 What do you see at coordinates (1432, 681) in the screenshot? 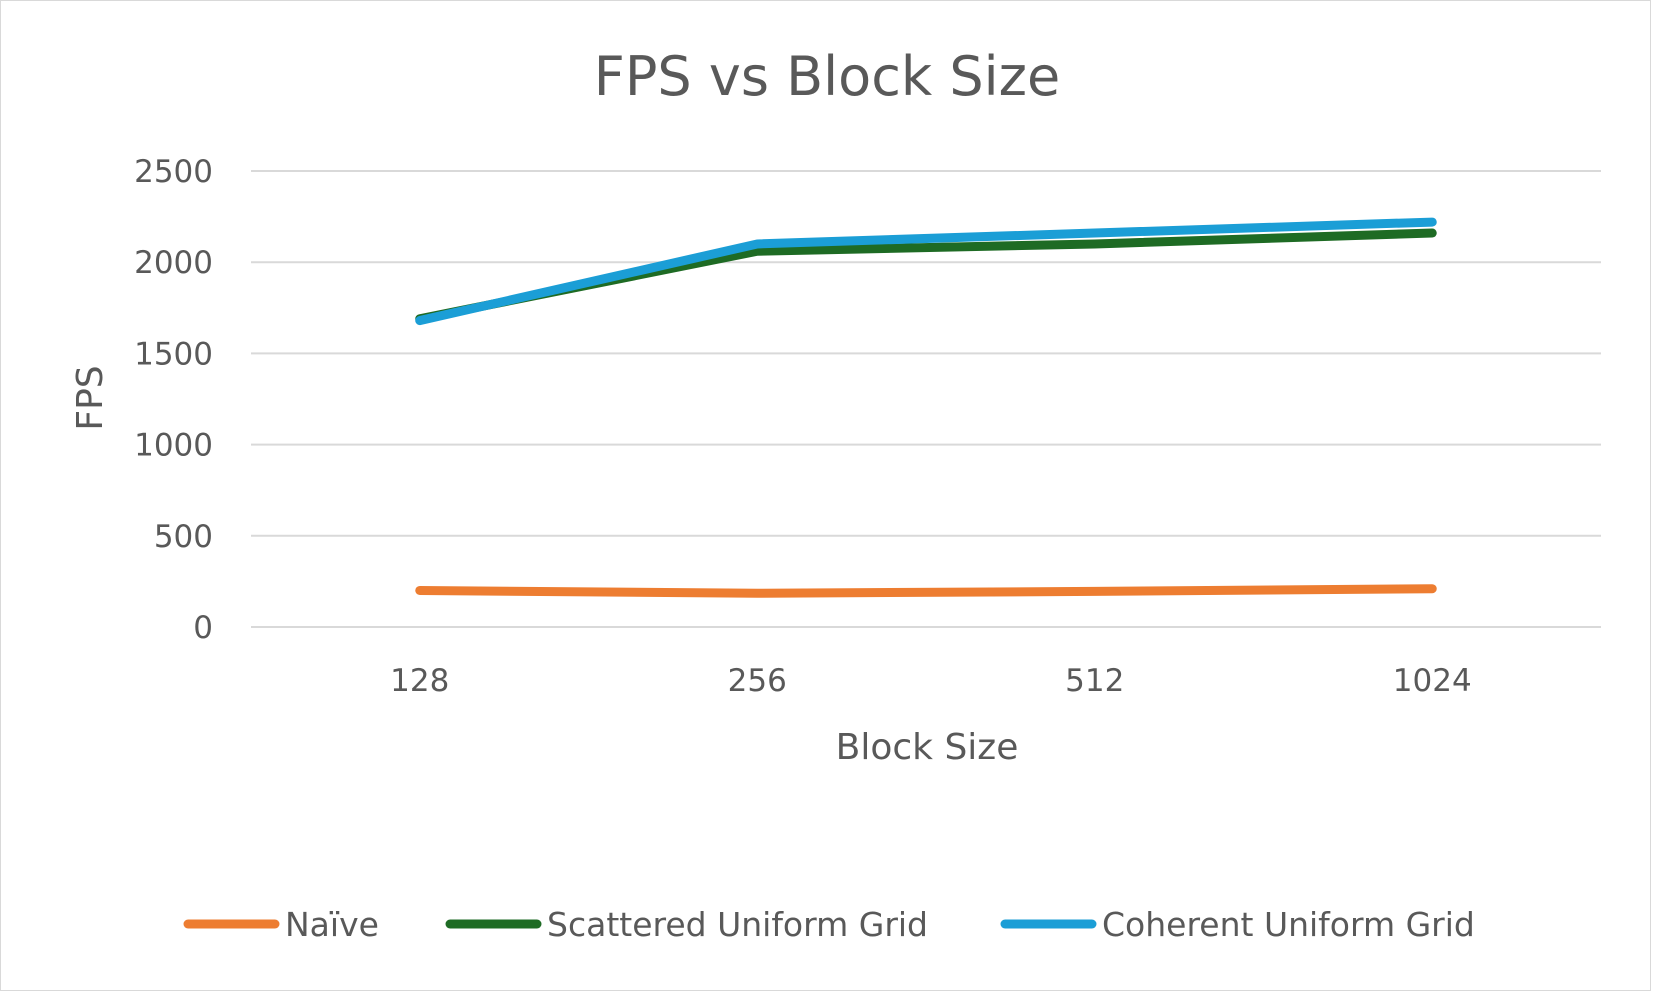
I see `x-tick-label: 1024` at bounding box center [1432, 681].